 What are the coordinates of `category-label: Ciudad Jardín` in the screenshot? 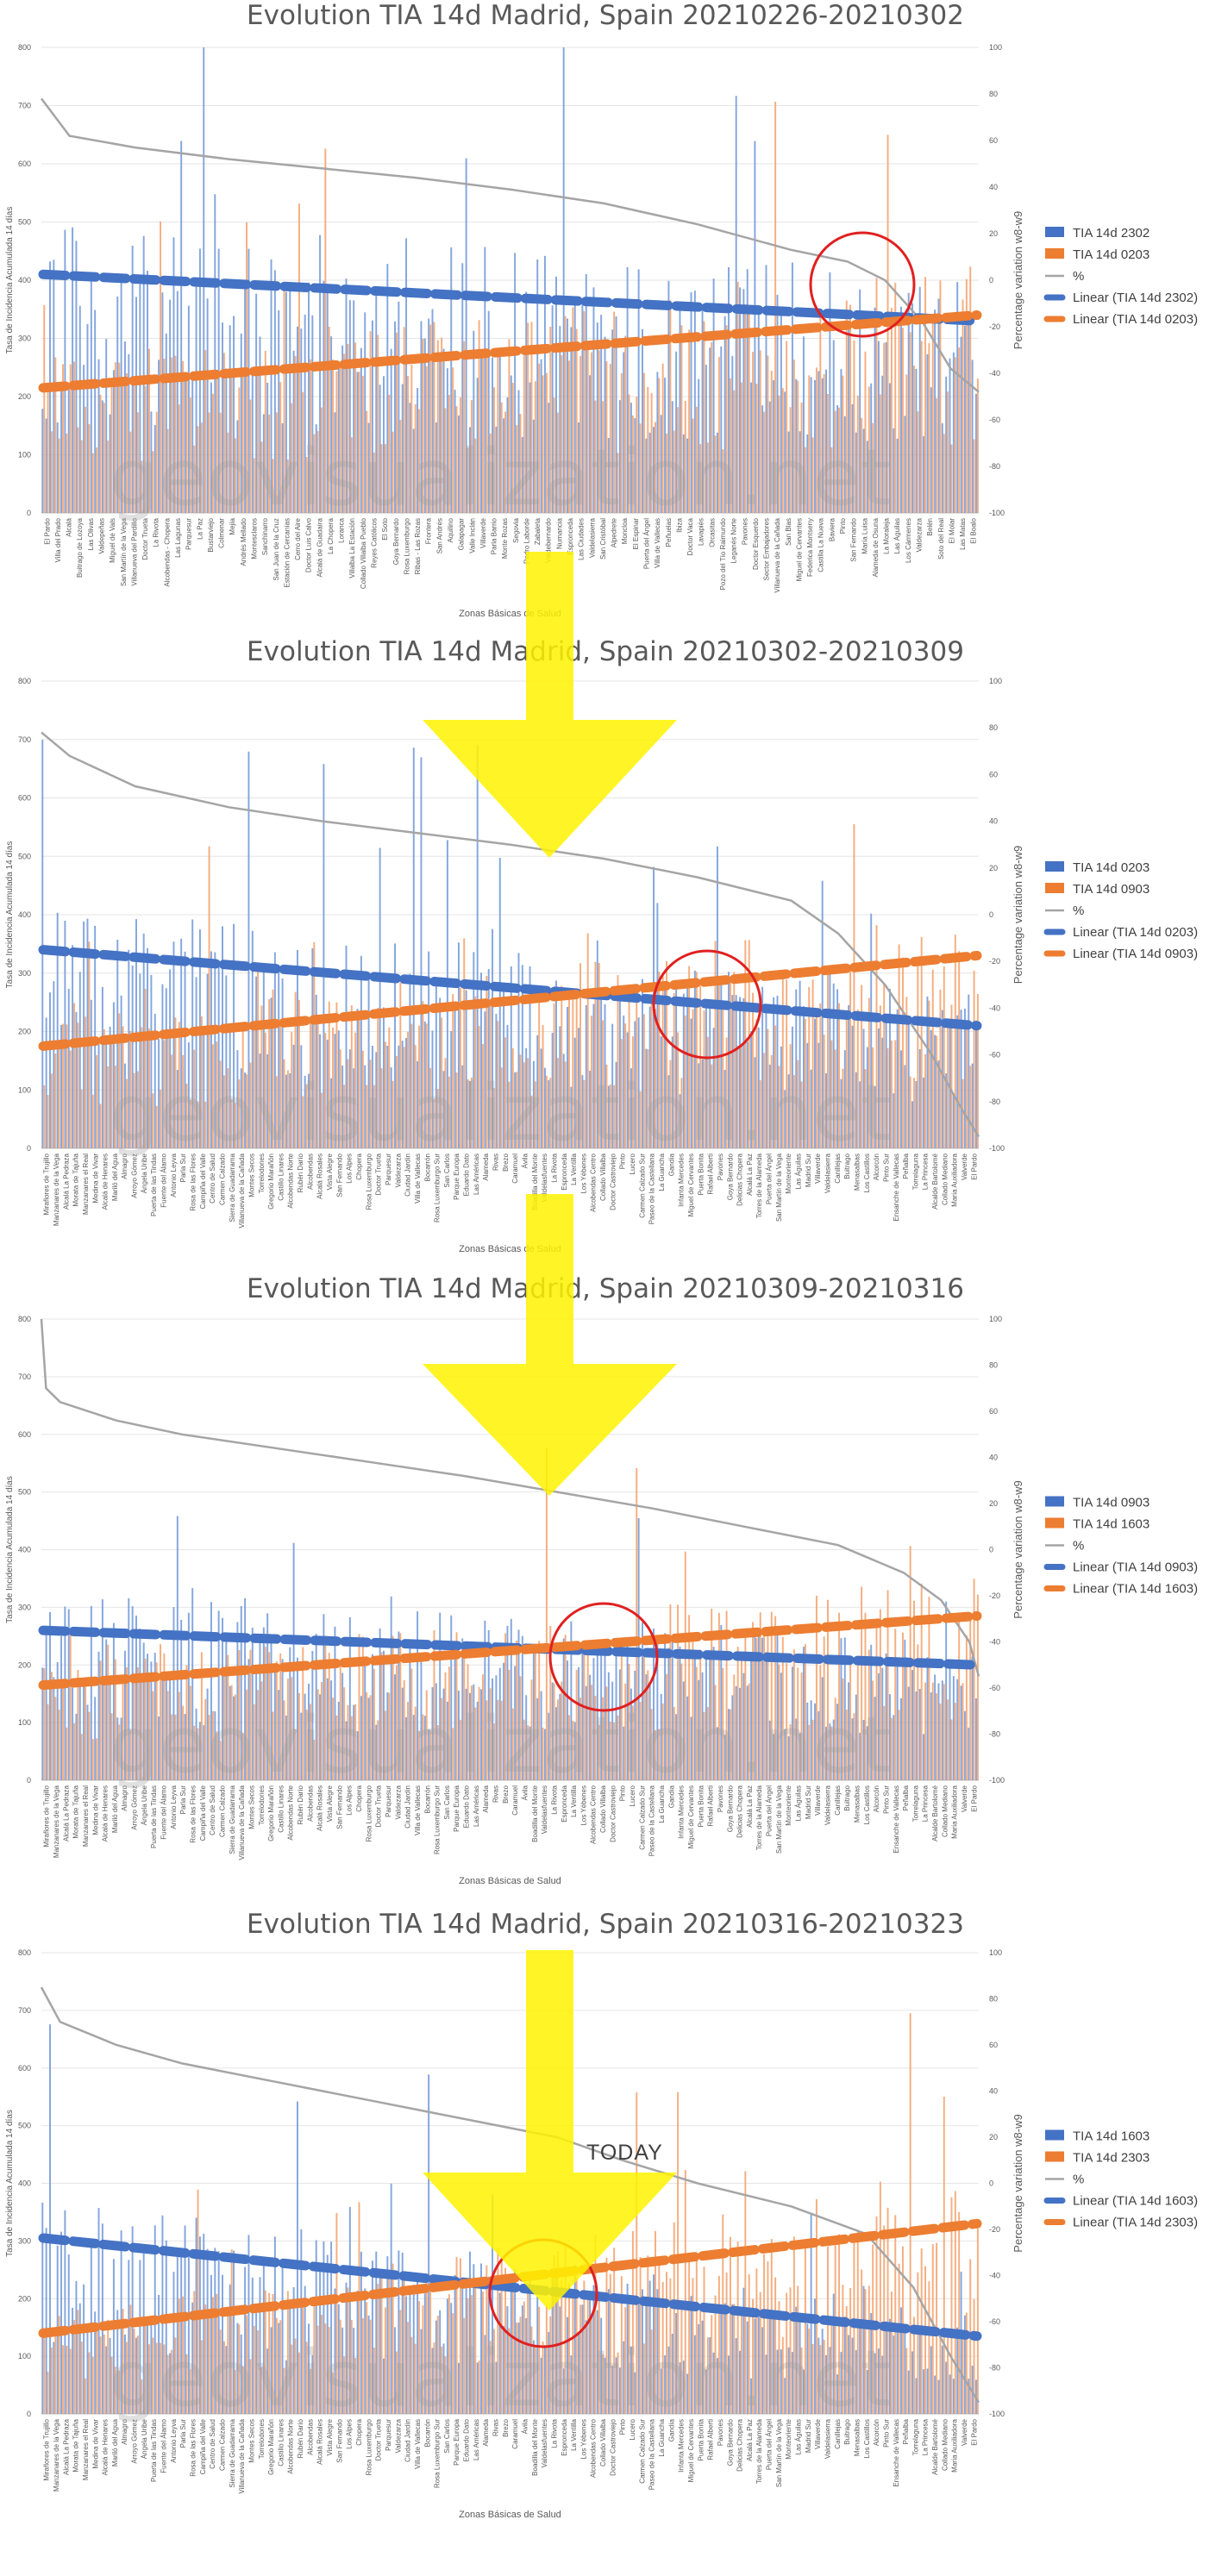 It's located at (408, 2440).